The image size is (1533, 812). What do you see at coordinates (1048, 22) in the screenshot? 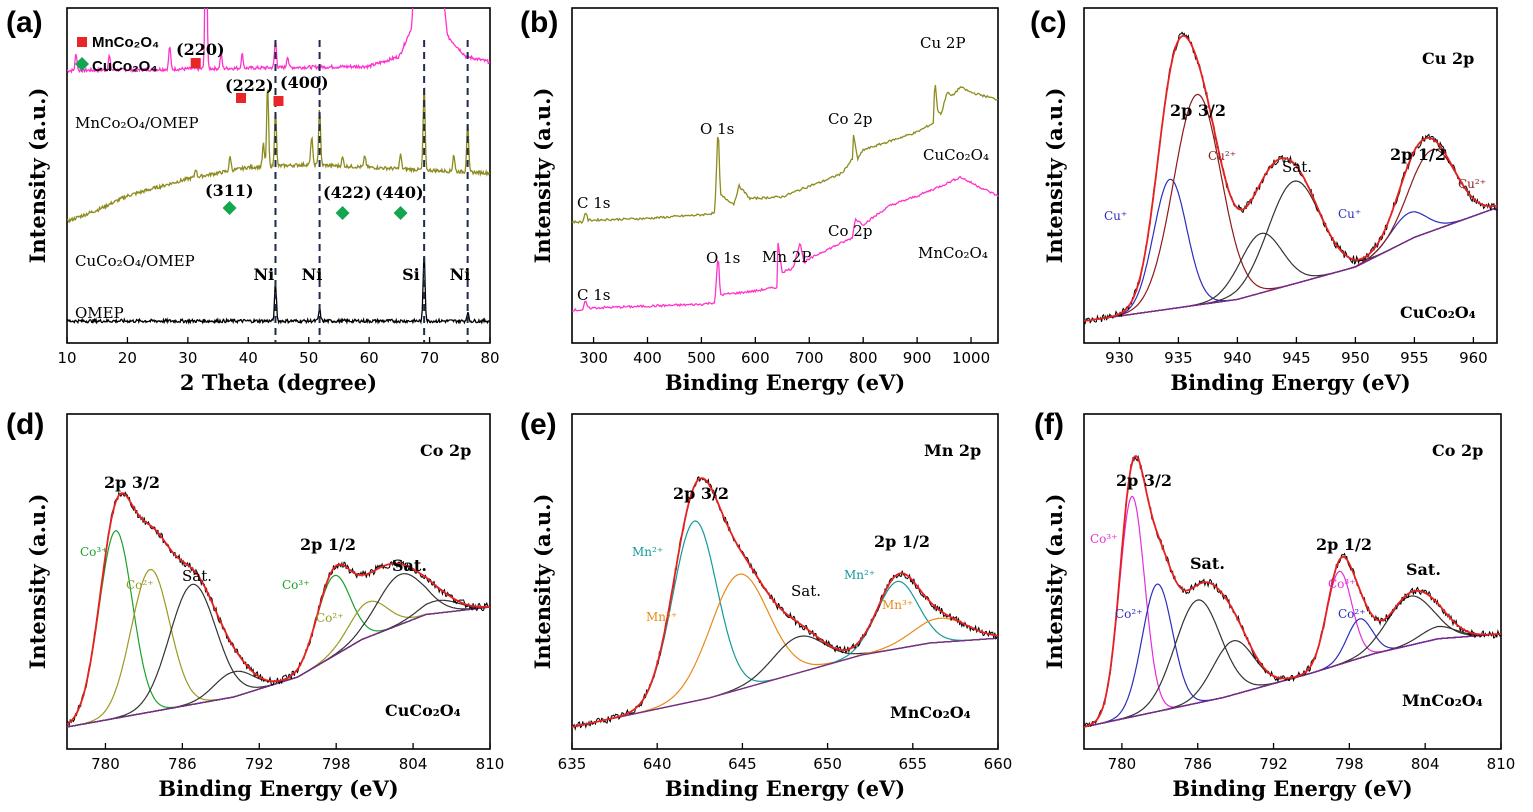
I see `panel-c-letter: (c)` at bounding box center [1048, 22].